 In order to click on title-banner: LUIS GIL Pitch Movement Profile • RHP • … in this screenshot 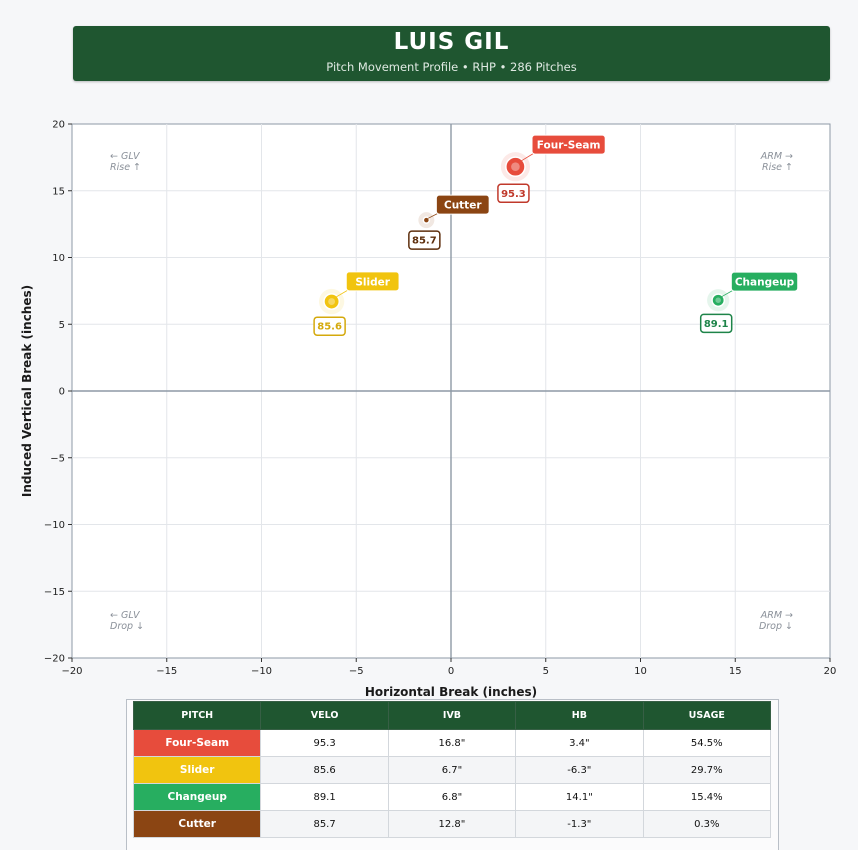, I will do `click(451, 53)`.